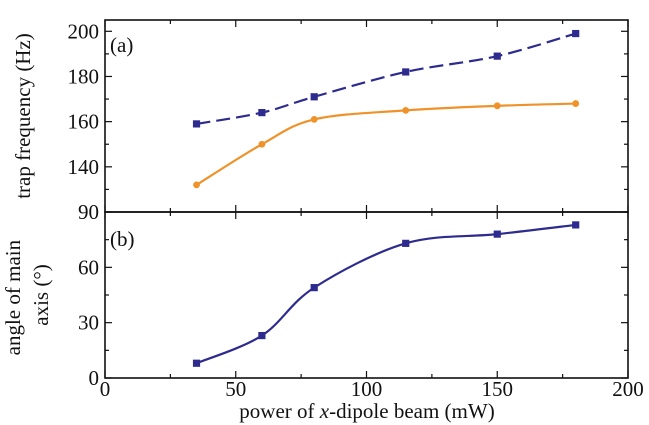 The height and width of the screenshot is (425, 649). I want to click on panel-a-ytick-label: 140, so click(84, 167).